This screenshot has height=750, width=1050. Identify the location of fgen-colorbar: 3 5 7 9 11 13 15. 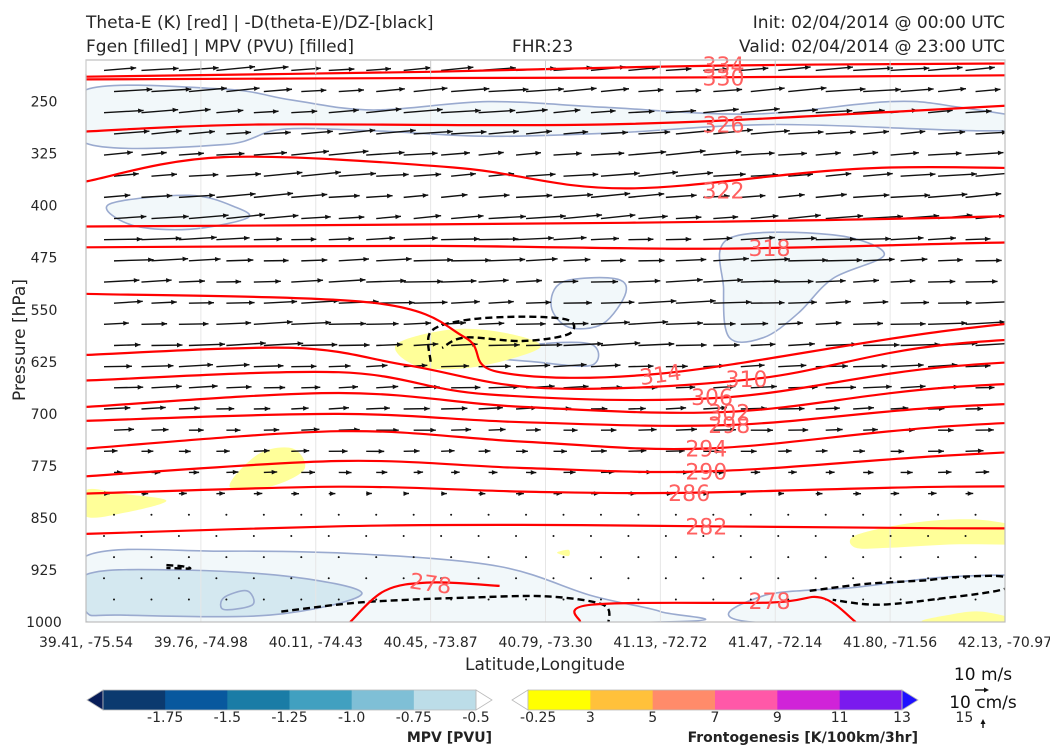
(742, 707).